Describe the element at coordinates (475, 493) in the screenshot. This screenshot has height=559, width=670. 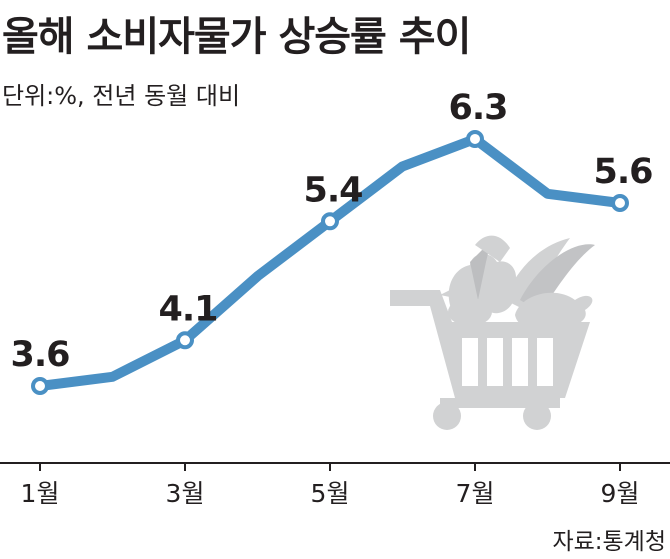
I see `x-tick-label: 7월` at that location.